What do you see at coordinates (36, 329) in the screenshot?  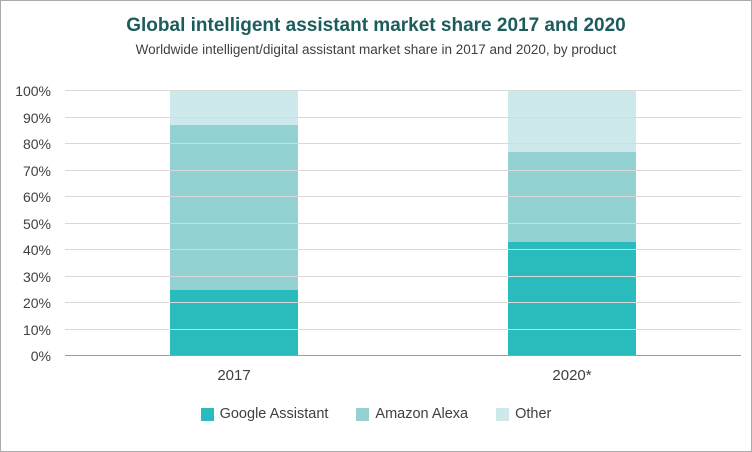 I see `y-tick-label: 10%` at bounding box center [36, 329].